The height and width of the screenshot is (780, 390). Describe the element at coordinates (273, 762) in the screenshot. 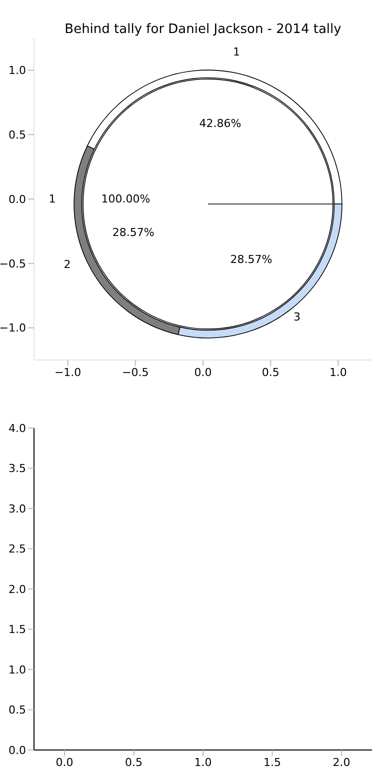

I see `x-tick-label: 1.5` at that location.